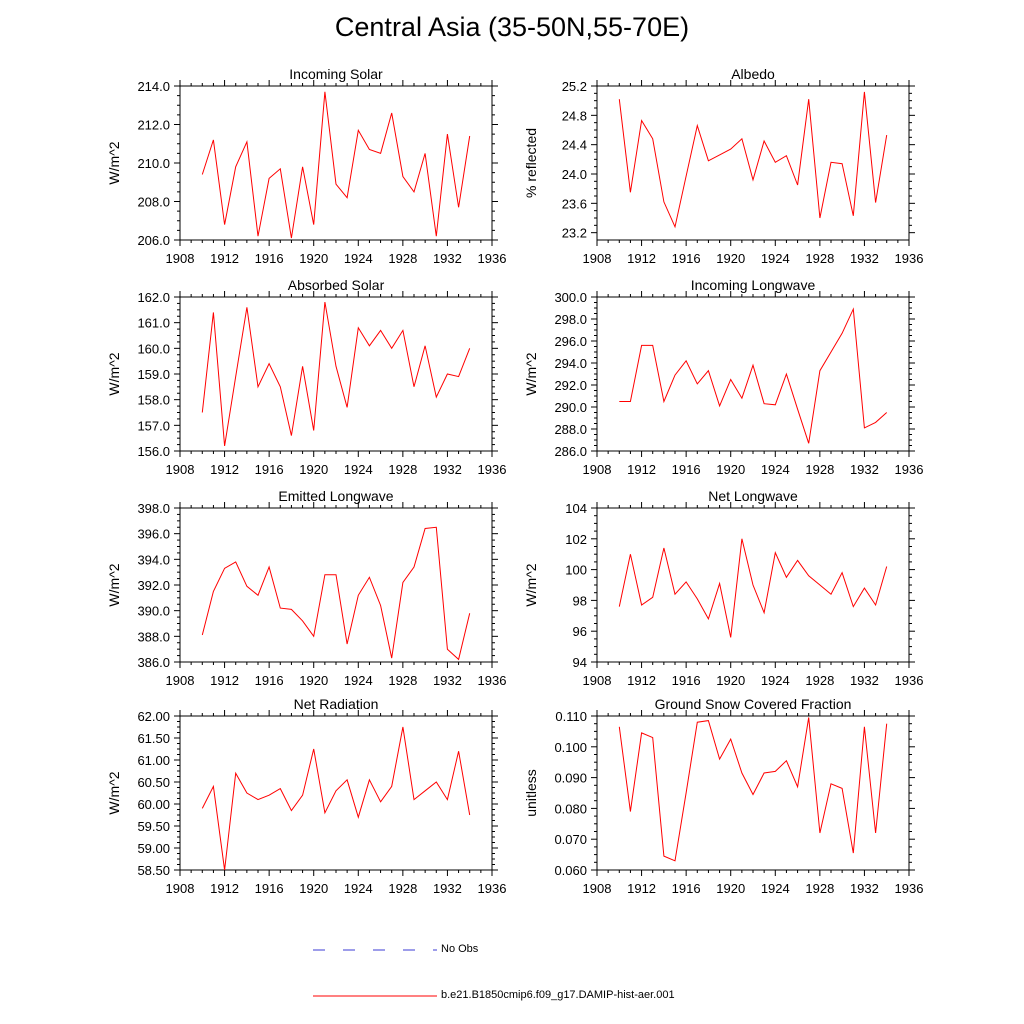  What do you see at coordinates (753, 74) in the screenshot?
I see `panel-title: Albedo` at bounding box center [753, 74].